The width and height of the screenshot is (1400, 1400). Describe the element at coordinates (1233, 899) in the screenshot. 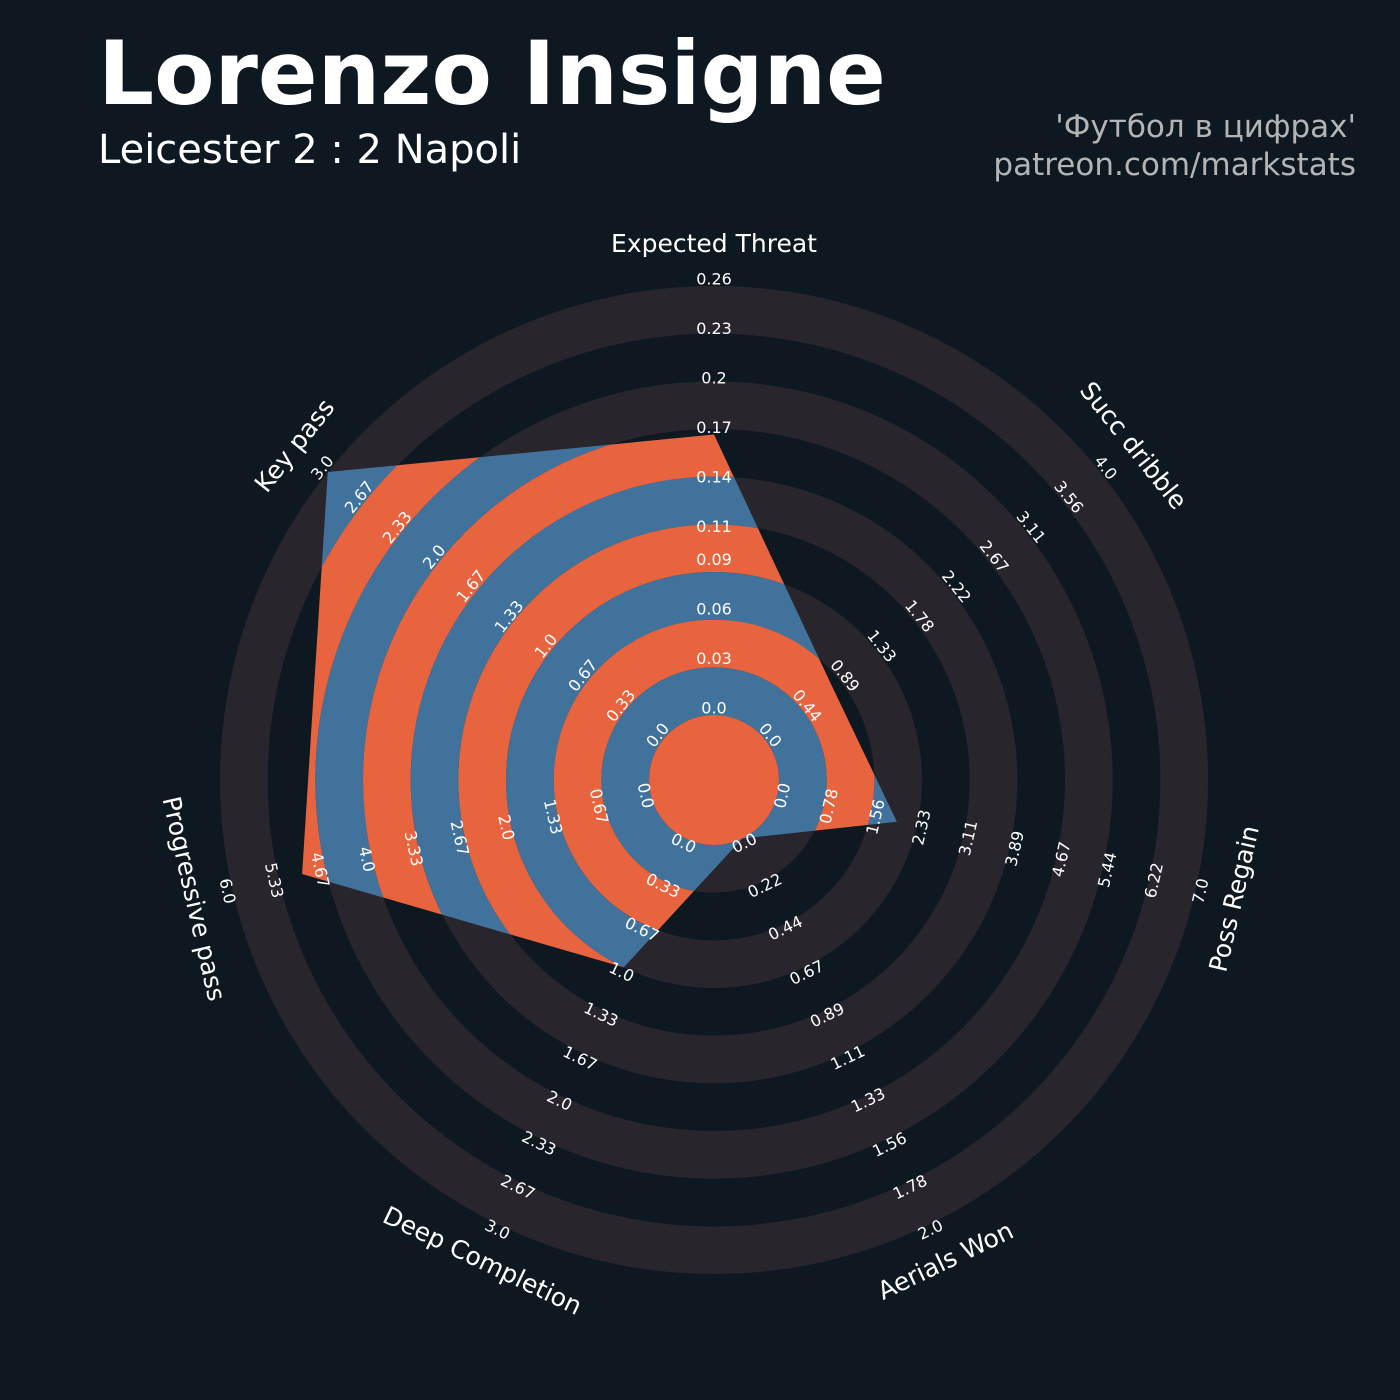

I see `param-label: Poss Regain` at that location.